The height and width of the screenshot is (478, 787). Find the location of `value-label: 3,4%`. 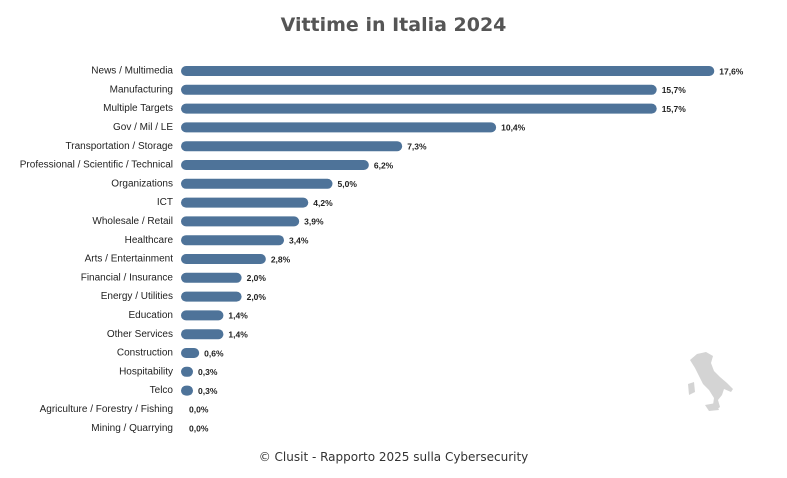

value-label: 3,4% is located at coordinates (299, 240).